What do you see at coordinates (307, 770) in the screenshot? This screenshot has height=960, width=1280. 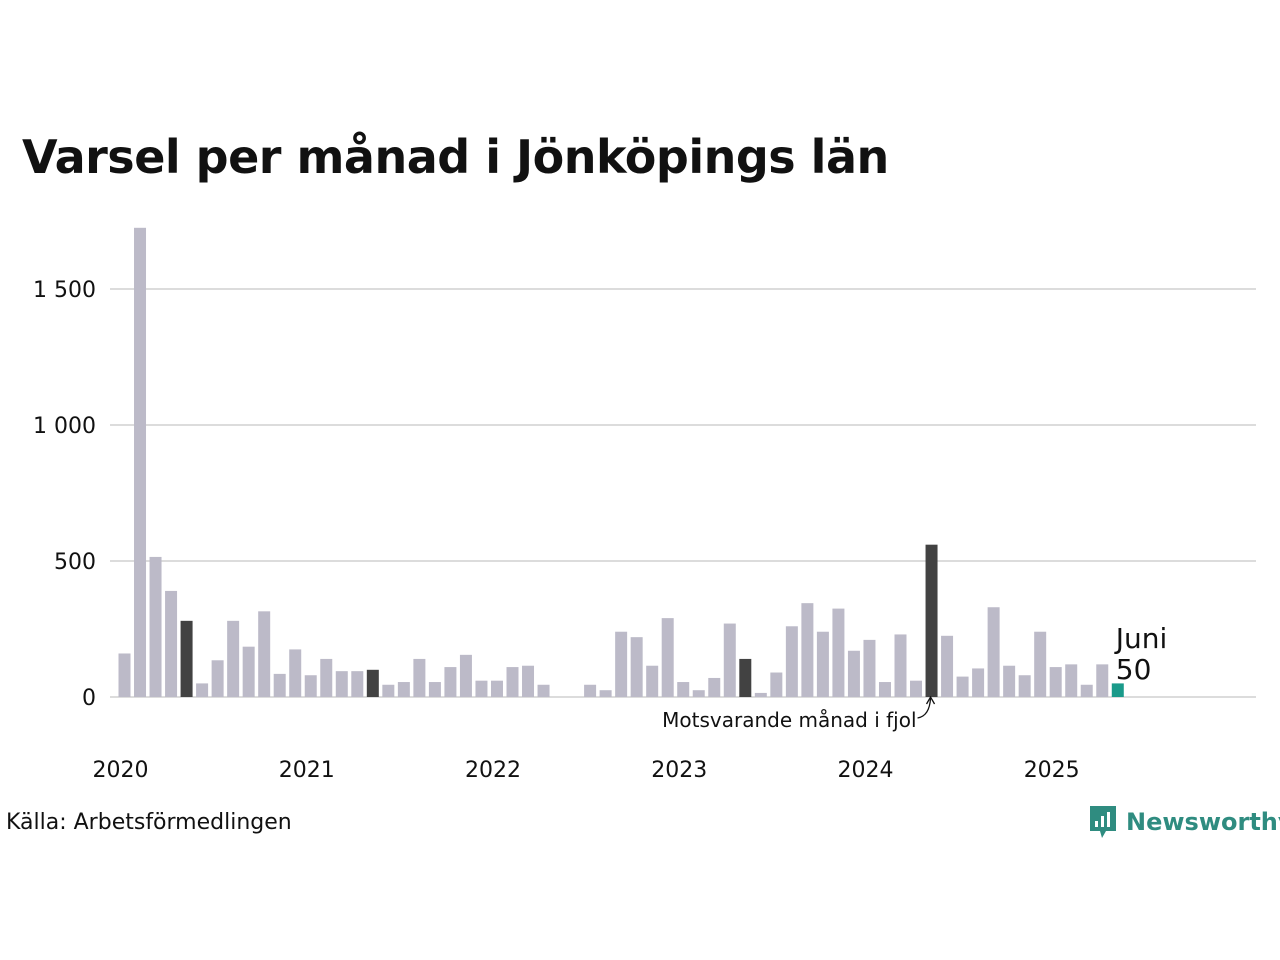 I see `x-tick-label: 2021` at bounding box center [307, 770].